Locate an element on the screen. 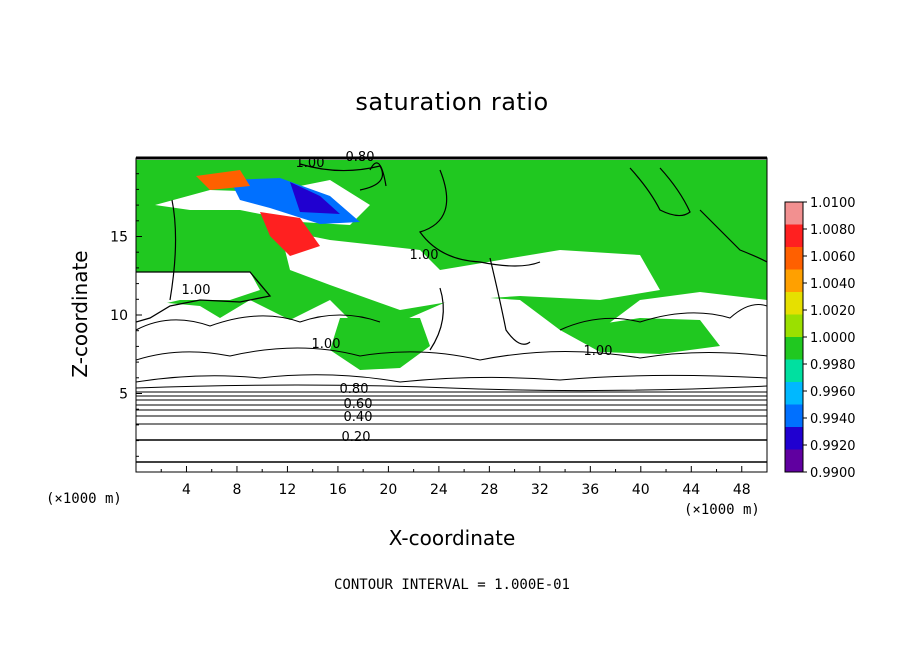 The width and height of the screenshot is (904, 654). colorbar-label: 0.9960 is located at coordinates (833, 392).